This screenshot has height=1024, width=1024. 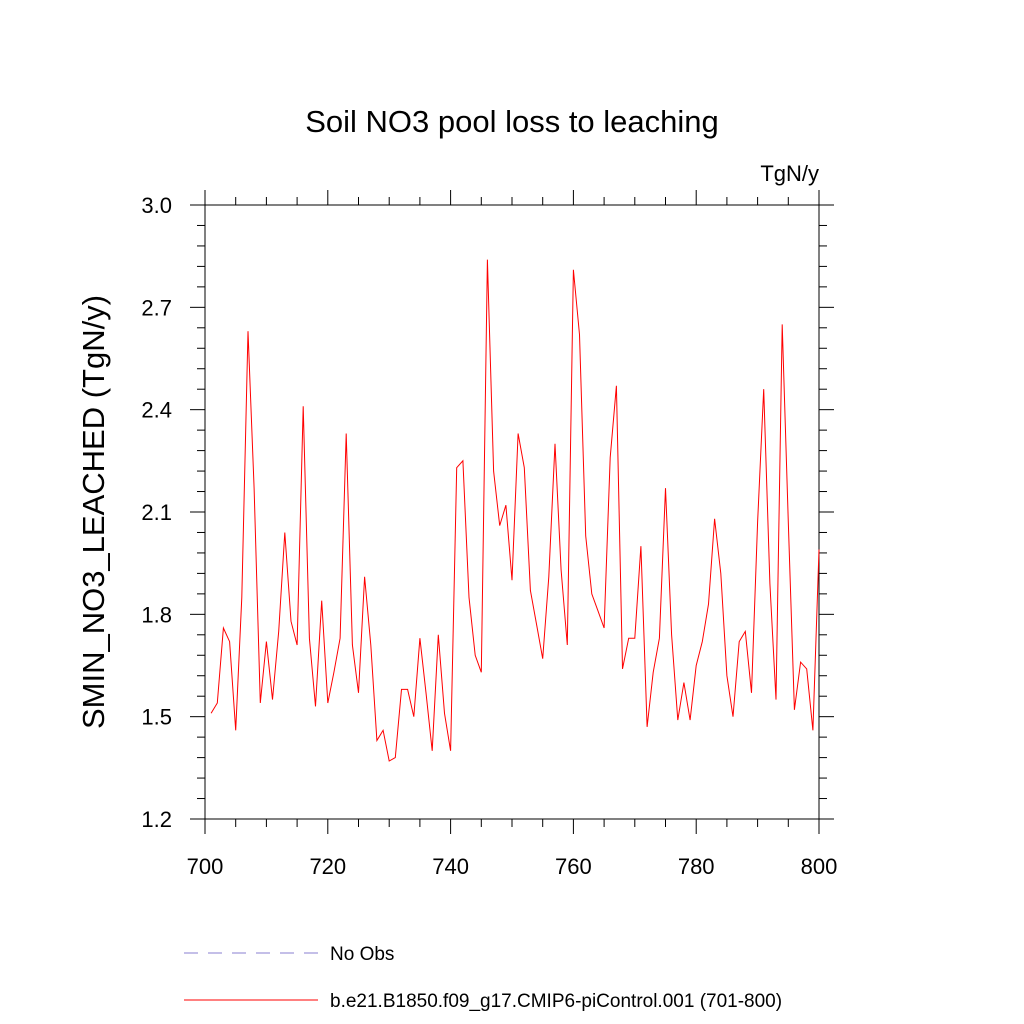 I want to click on x-tick-label: 760, so click(x=573, y=866).